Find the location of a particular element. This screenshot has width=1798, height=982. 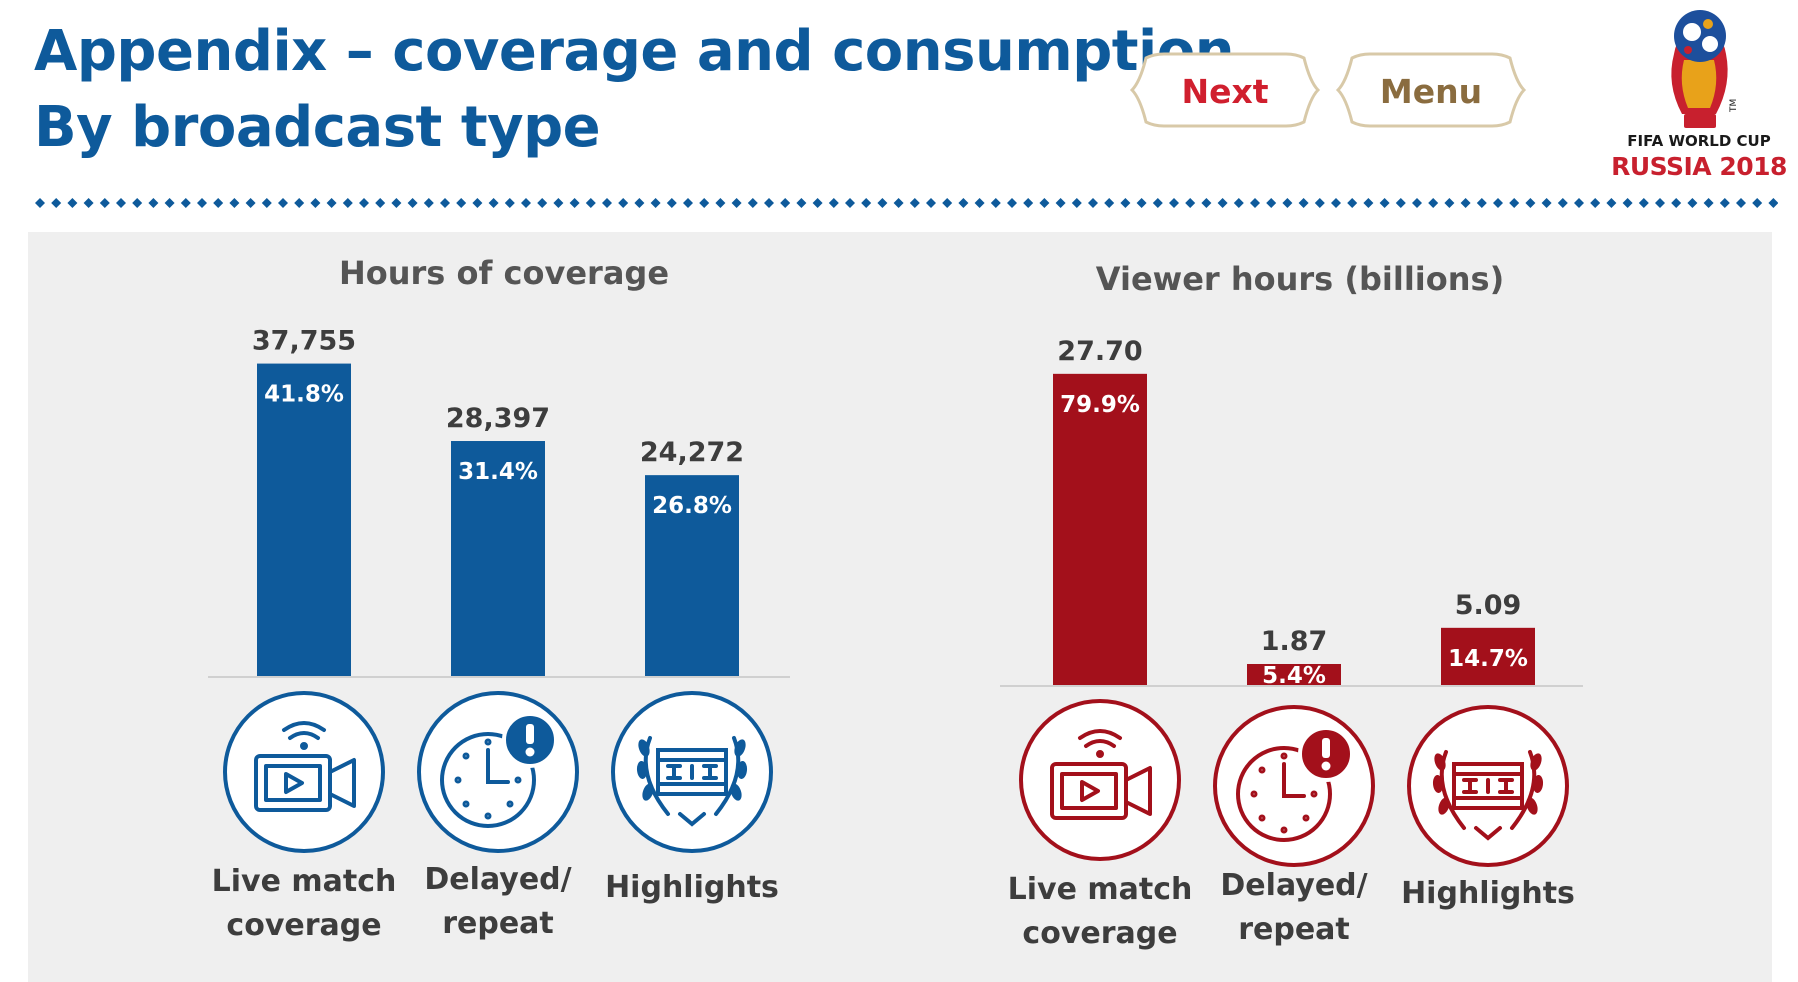

next-button-frame is located at coordinates (1225, 90).